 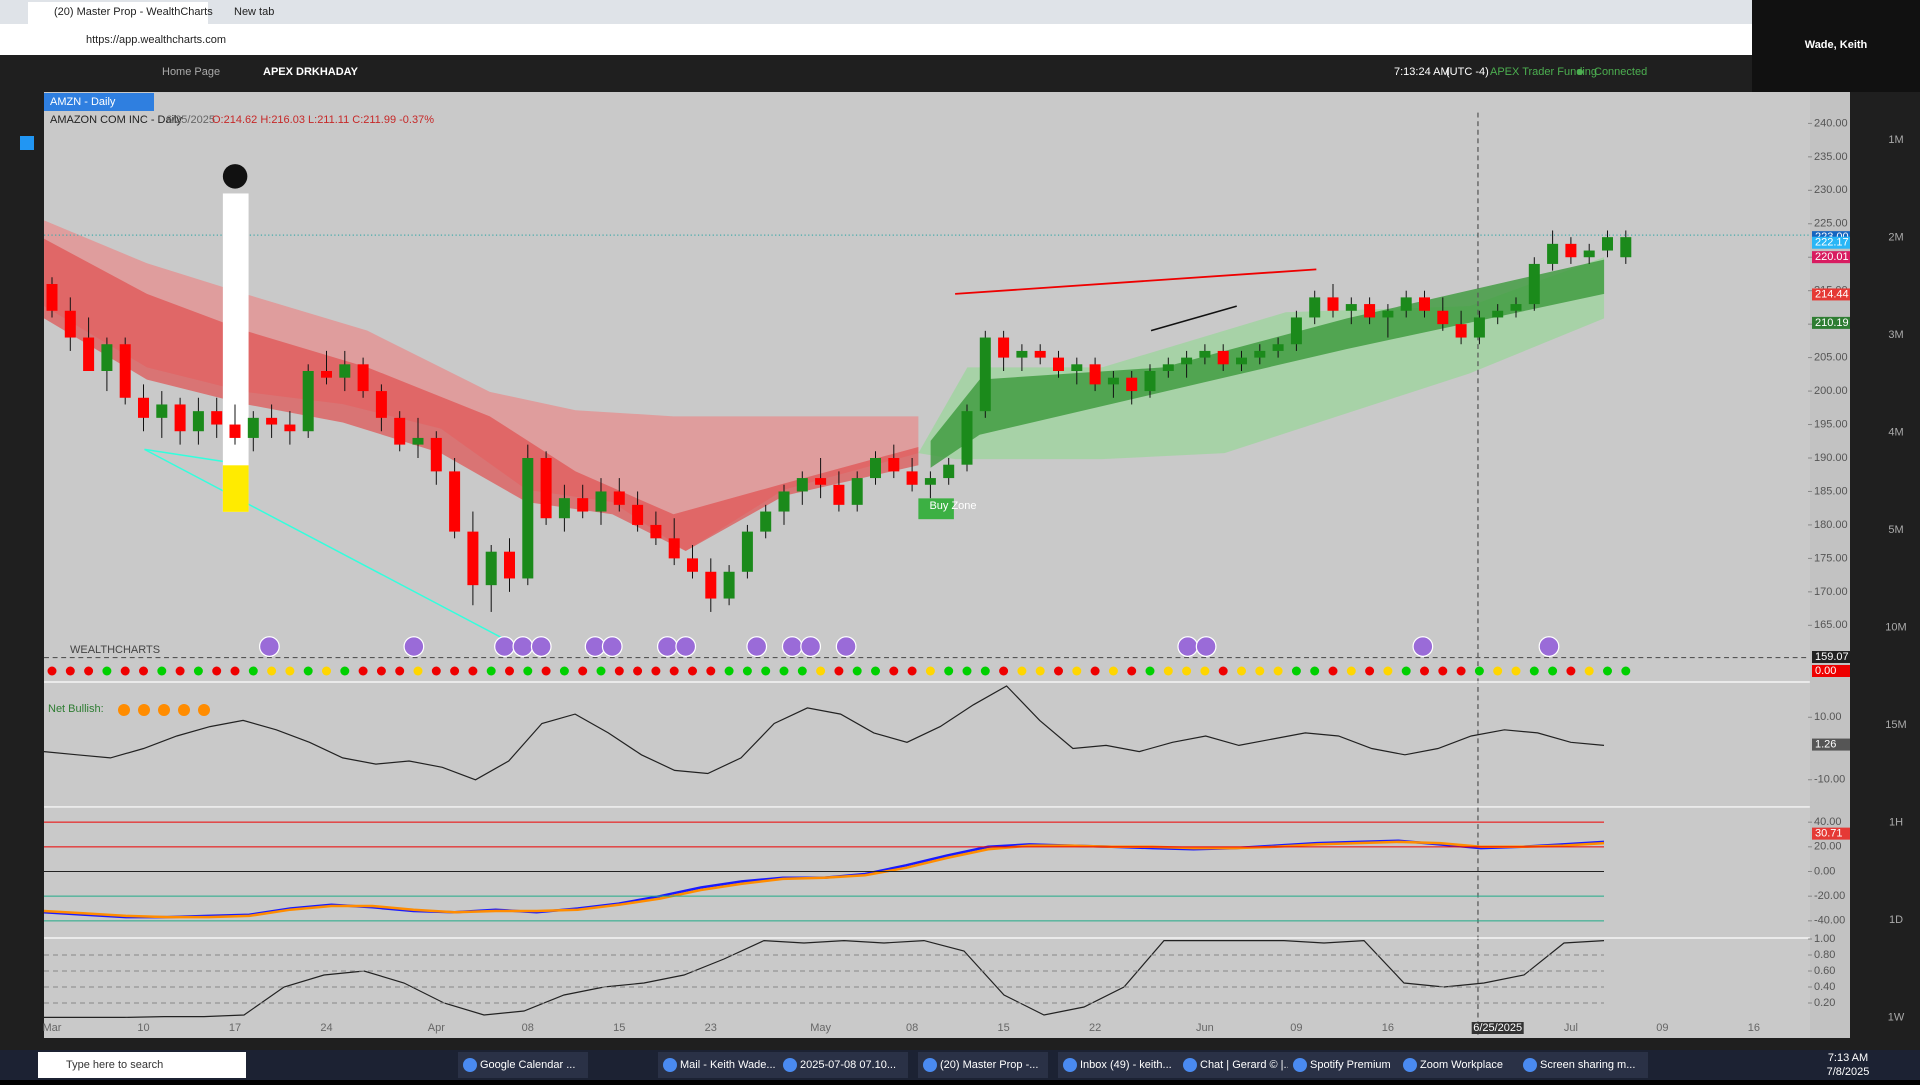 What do you see at coordinates (156, 40) in the screenshot?
I see `url: https://app.wealthcharts.com` at bounding box center [156, 40].